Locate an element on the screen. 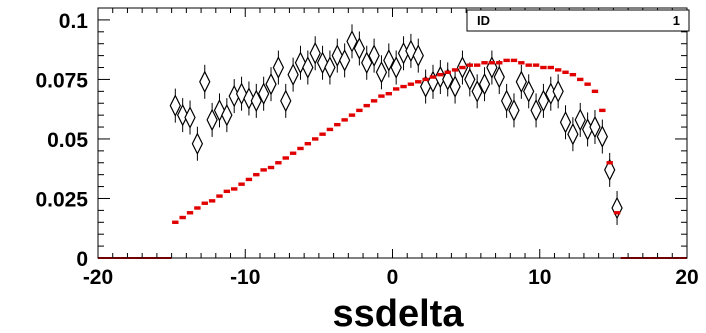 This screenshot has height=333, width=706. x-tick-label: -20 is located at coordinates (98, 277).